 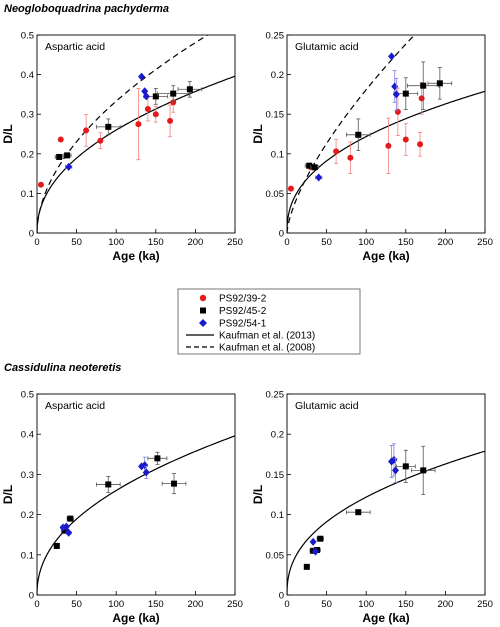 I want to click on legend-label-kaufman-2008: Kaufman et al. (2008), so click(x=267, y=348).